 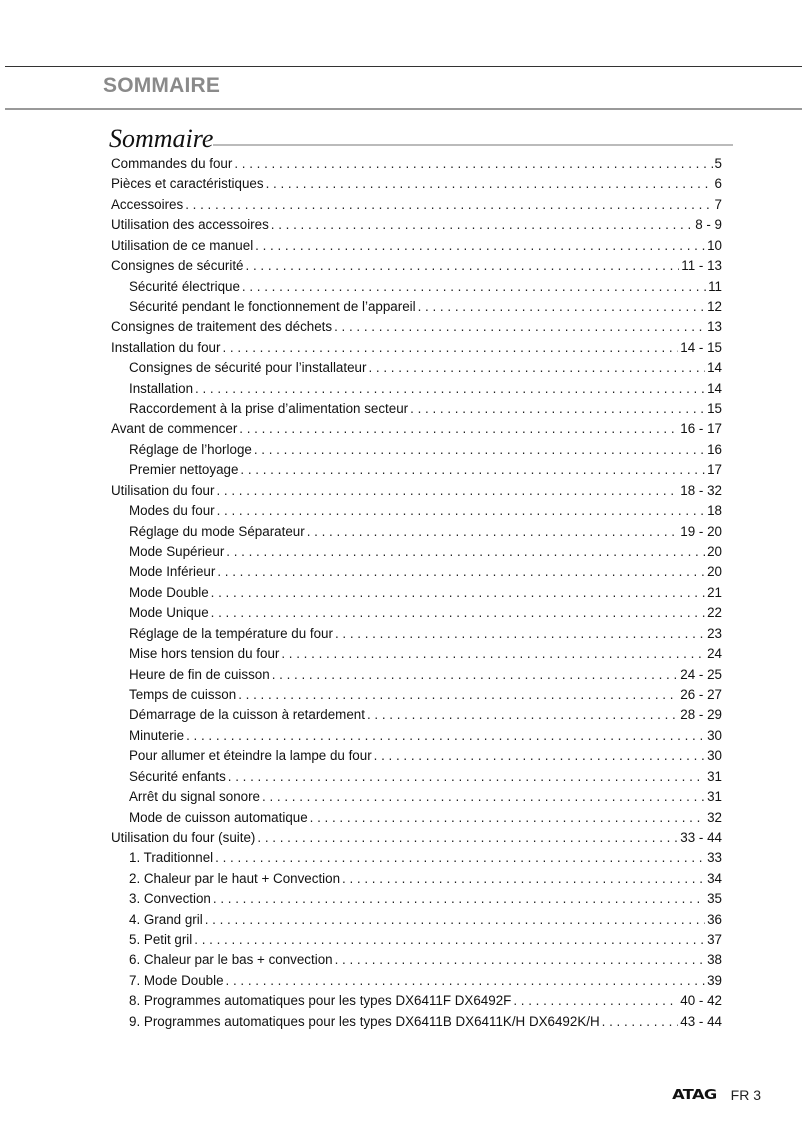 What do you see at coordinates (416, 511) in the screenshot?
I see `toc-entry: Modes du four 18` at bounding box center [416, 511].